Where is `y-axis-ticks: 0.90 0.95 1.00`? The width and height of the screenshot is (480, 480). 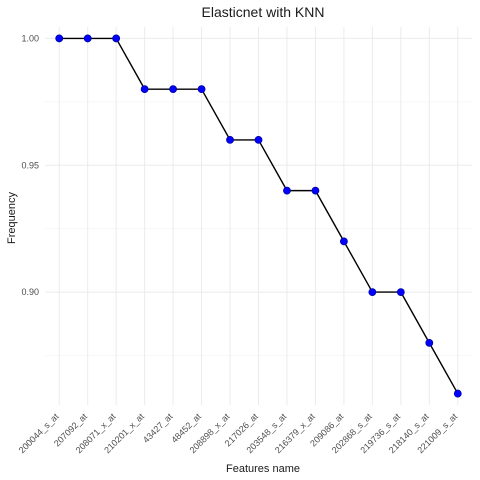 y-axis-ticks: 0.90 0.95 1.00 is located at coordinates (30, 165).